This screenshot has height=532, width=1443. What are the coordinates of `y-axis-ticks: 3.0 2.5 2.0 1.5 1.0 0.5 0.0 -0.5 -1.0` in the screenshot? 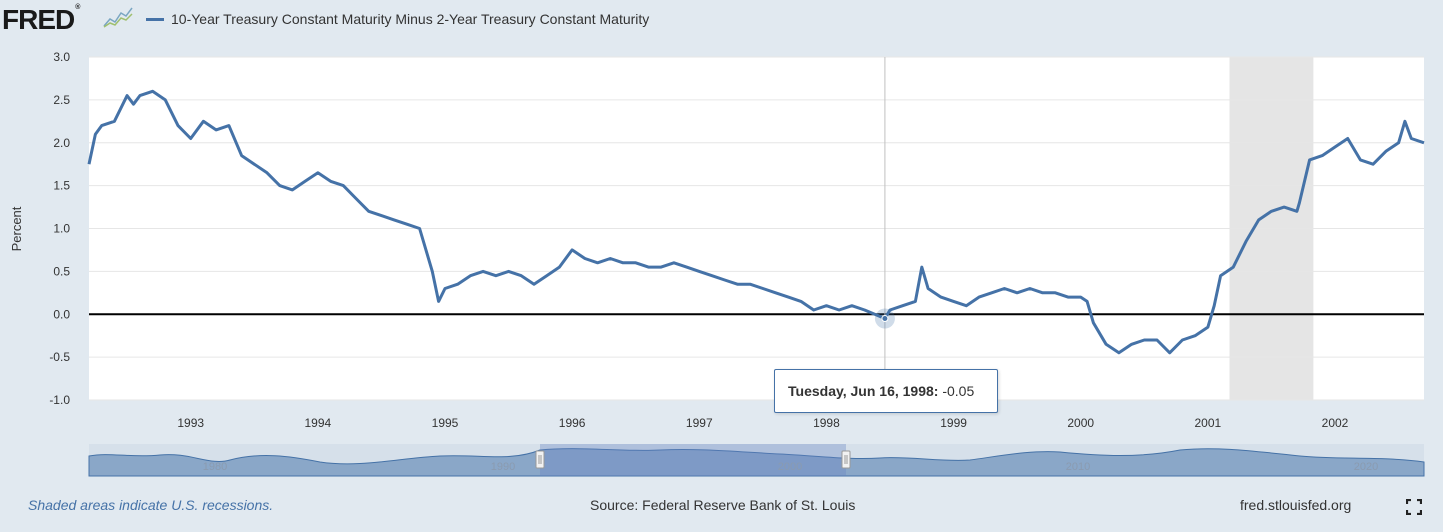 It's located at (59, 228).